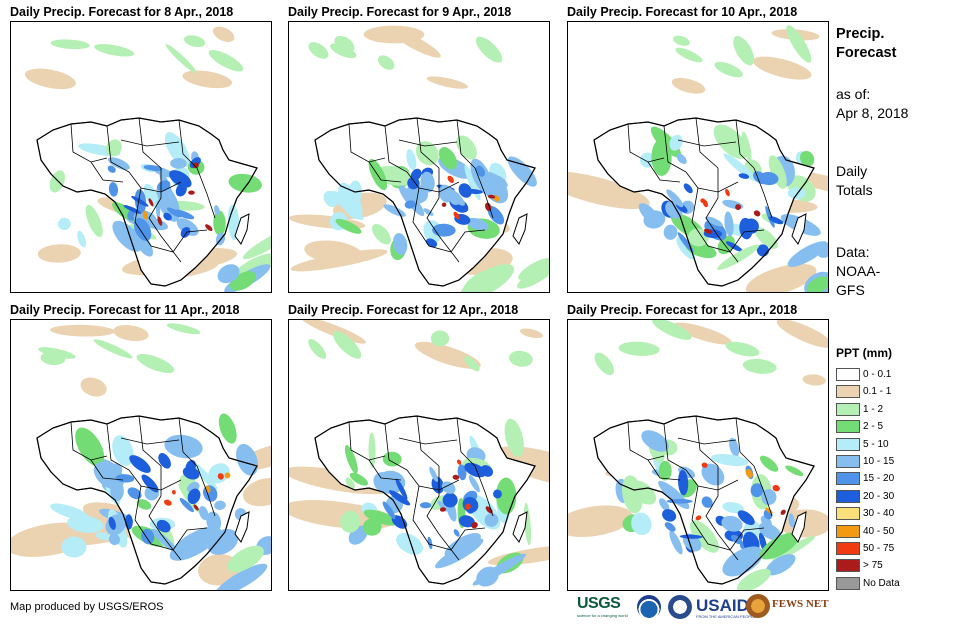 This screenshot has height=626, width=967. Describe the element at coordinates (682, 12) in the screenshot. I see `panel-title: Daily Precip. Forecast for 10 Apr., 2018` at that location.